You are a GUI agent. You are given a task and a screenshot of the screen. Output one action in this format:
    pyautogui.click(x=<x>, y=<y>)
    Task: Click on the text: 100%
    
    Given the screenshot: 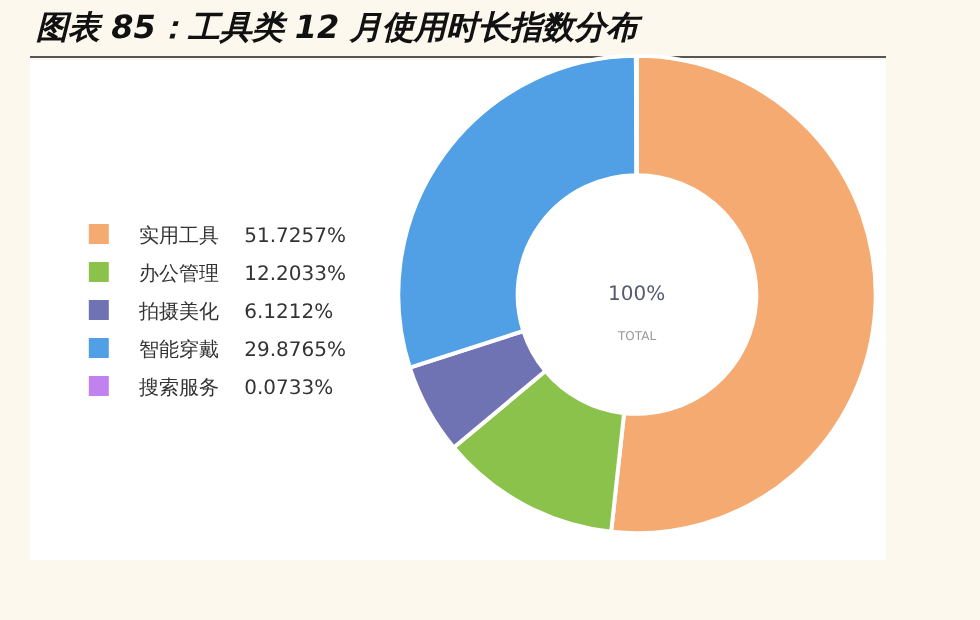 What is the action you would take?
    pyautogui.click(x=637, y=295)
    